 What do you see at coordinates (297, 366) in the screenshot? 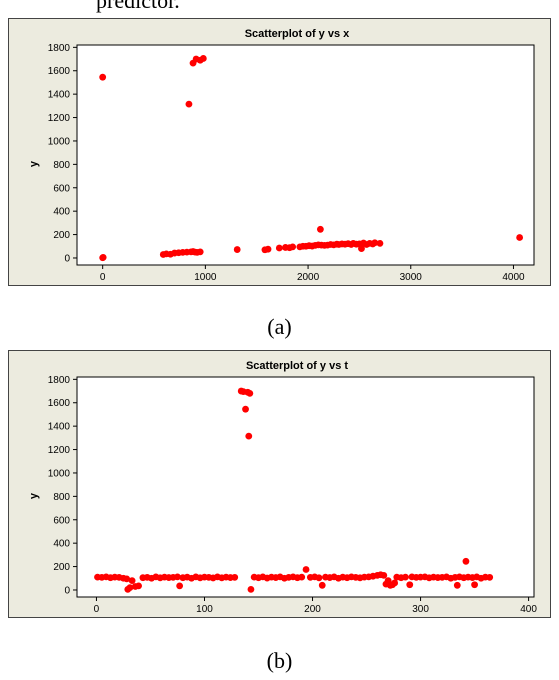
I see `chart-title: Scatterplot of y vs t` at bounding box center [297, 366].